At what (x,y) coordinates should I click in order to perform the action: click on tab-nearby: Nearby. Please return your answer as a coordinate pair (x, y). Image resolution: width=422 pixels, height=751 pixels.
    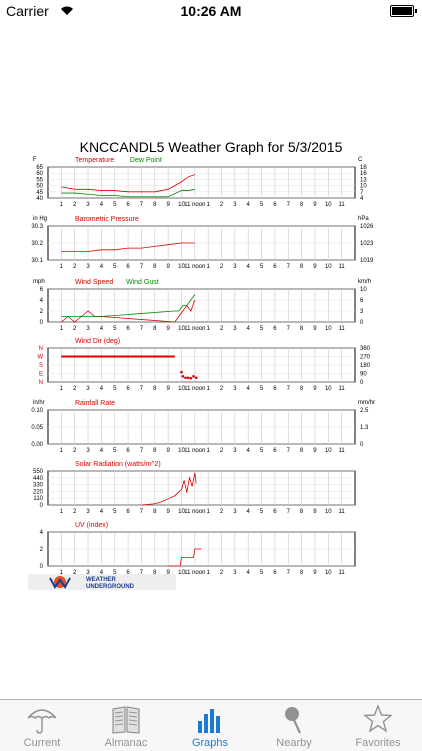
    Looking at the image, I should click on (294, 725).